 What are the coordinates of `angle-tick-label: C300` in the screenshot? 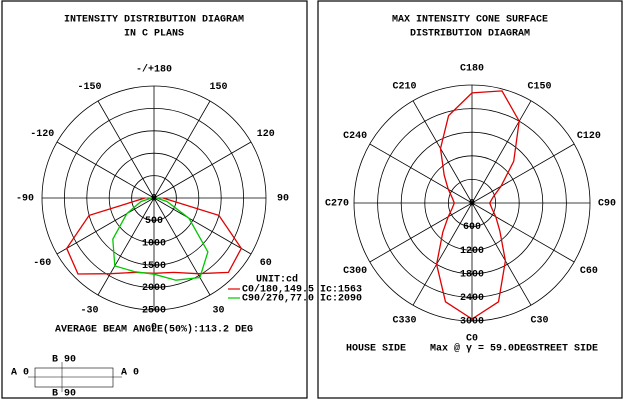 It's located at (355, 271).